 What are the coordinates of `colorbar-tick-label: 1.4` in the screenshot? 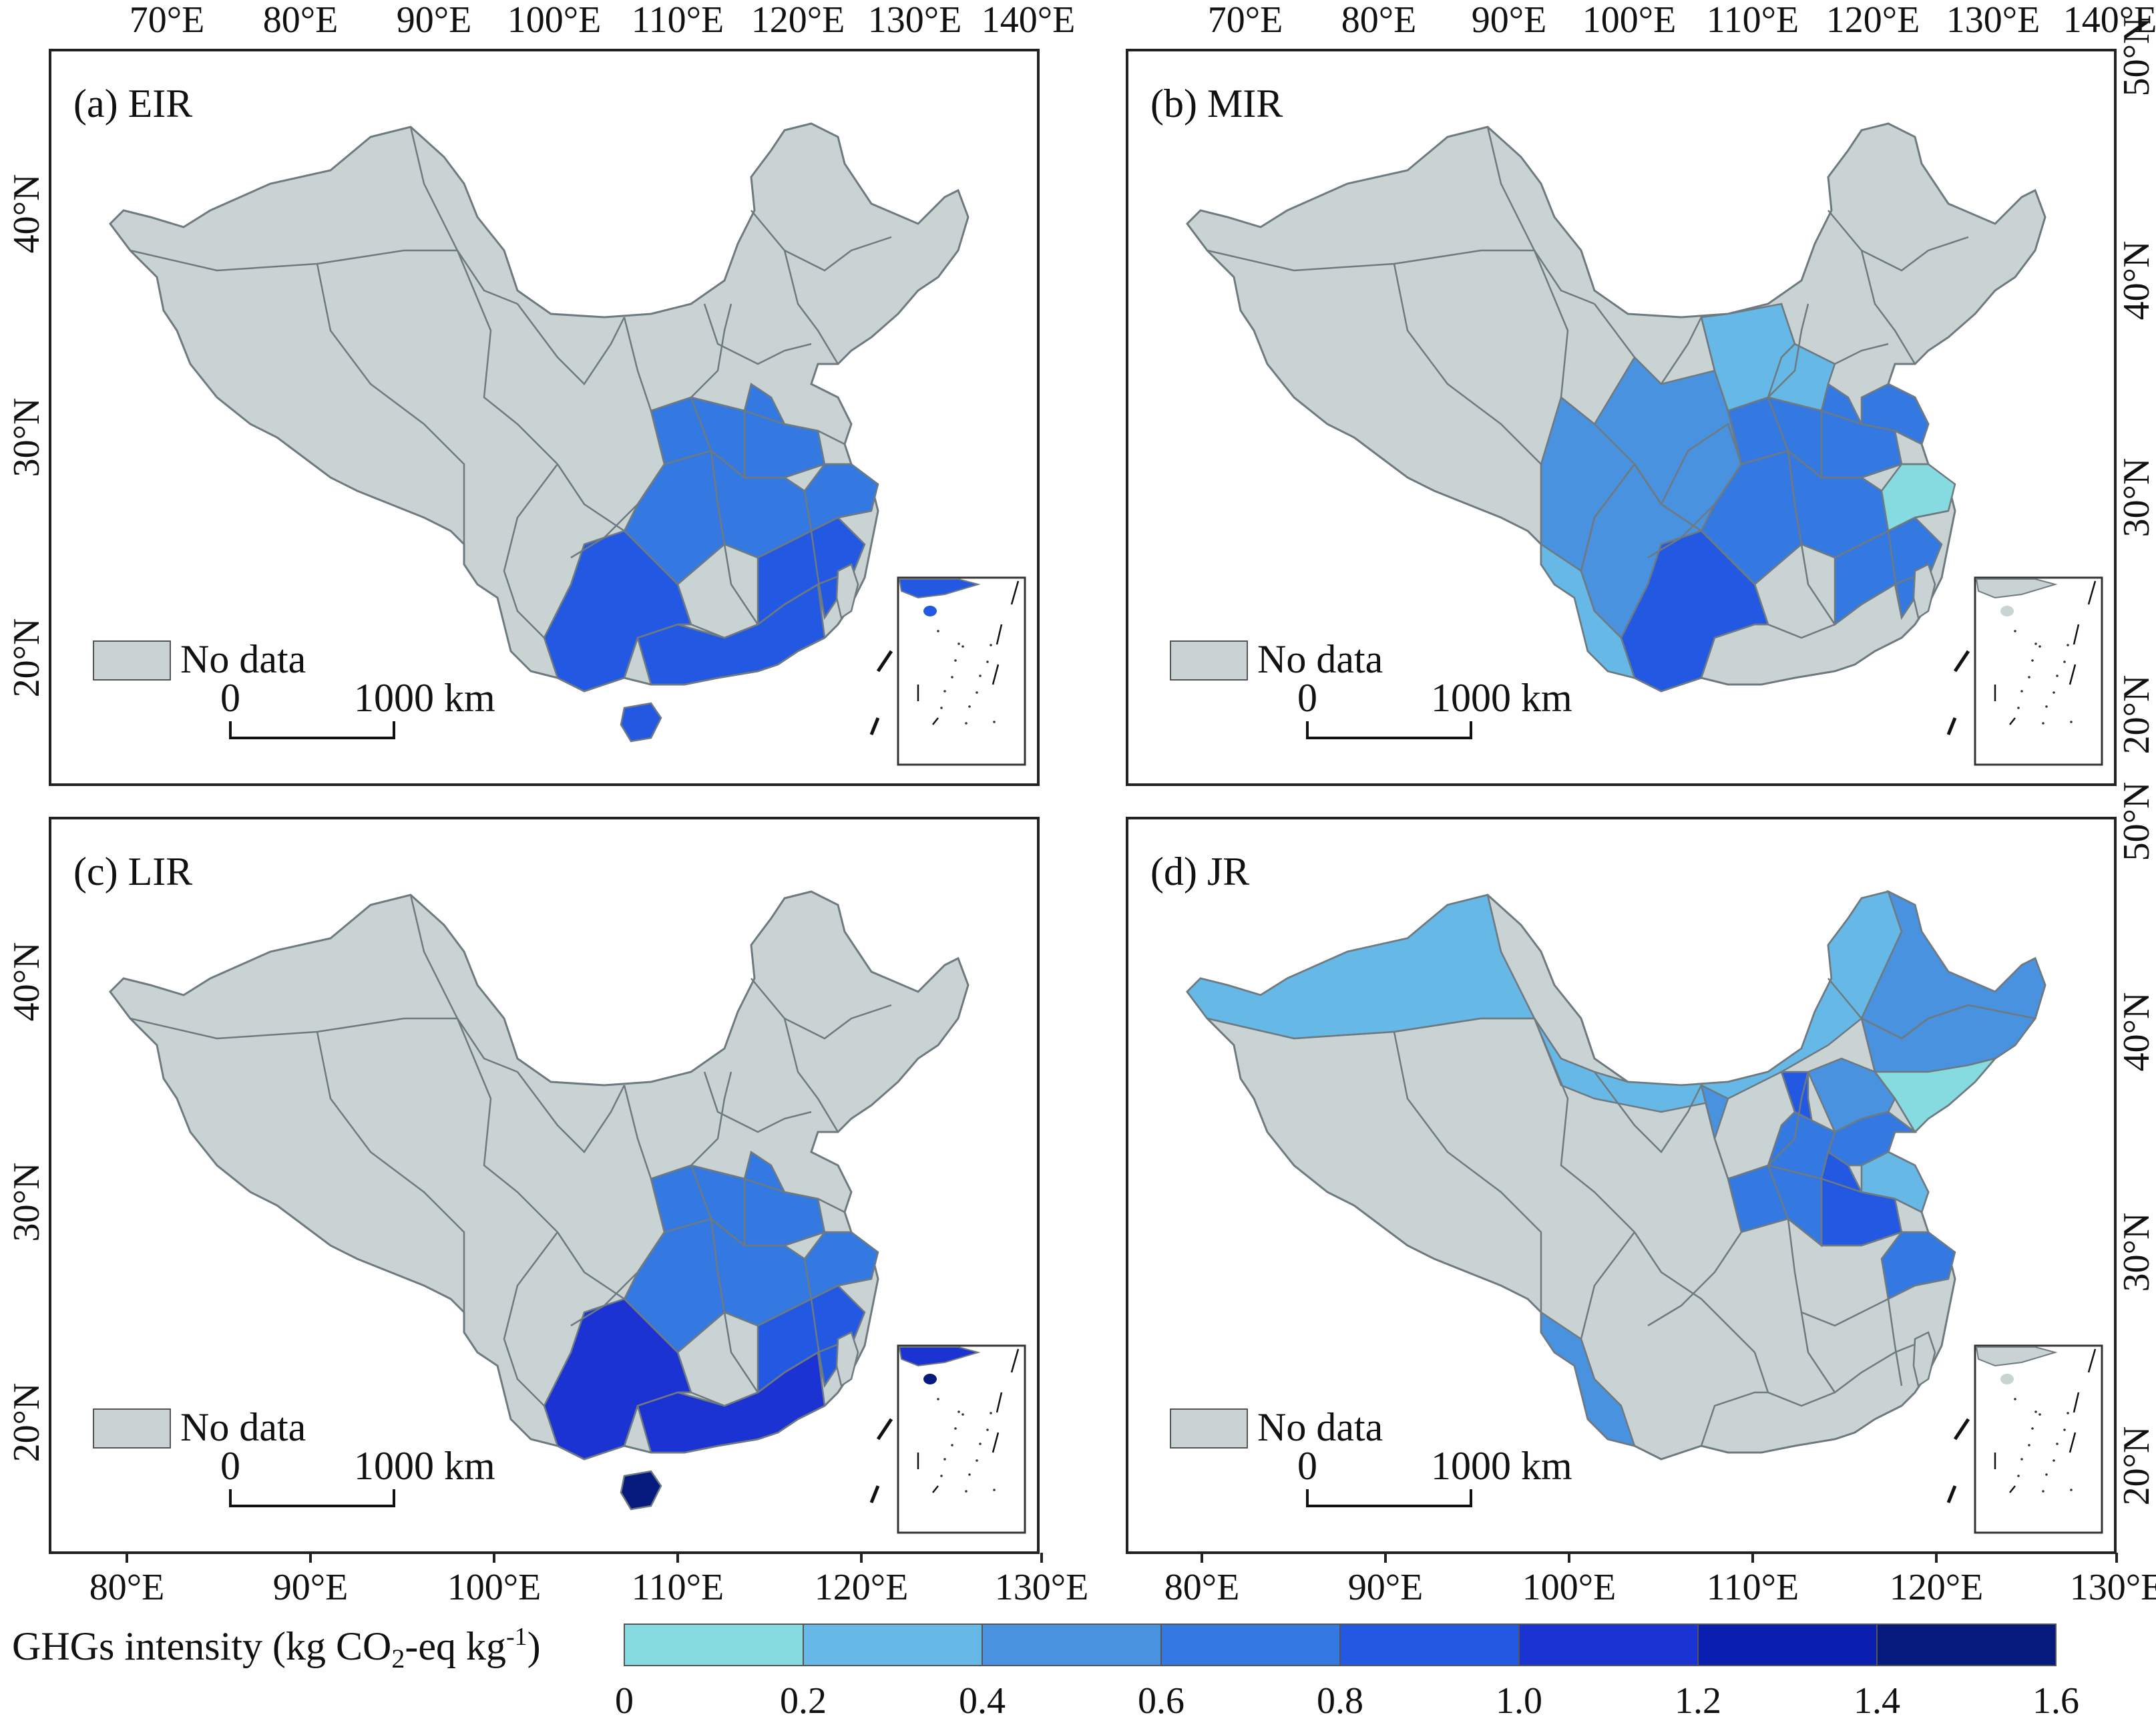 It's located at (1877, 1699).